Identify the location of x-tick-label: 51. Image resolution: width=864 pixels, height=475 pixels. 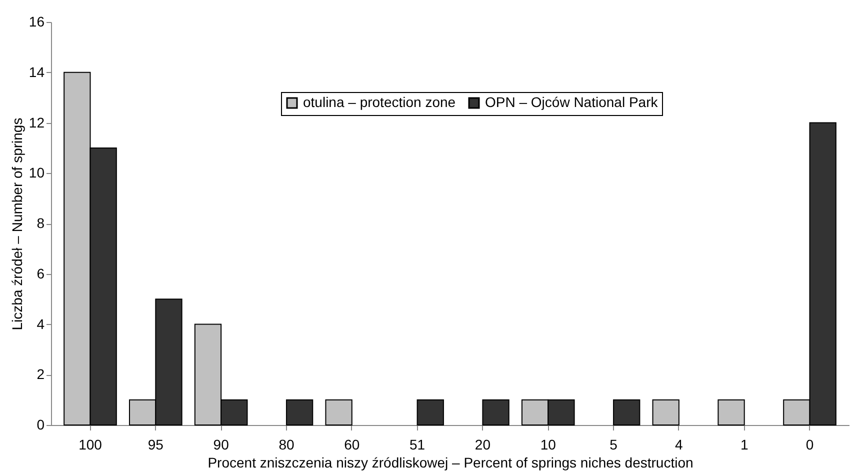
(418, 444).